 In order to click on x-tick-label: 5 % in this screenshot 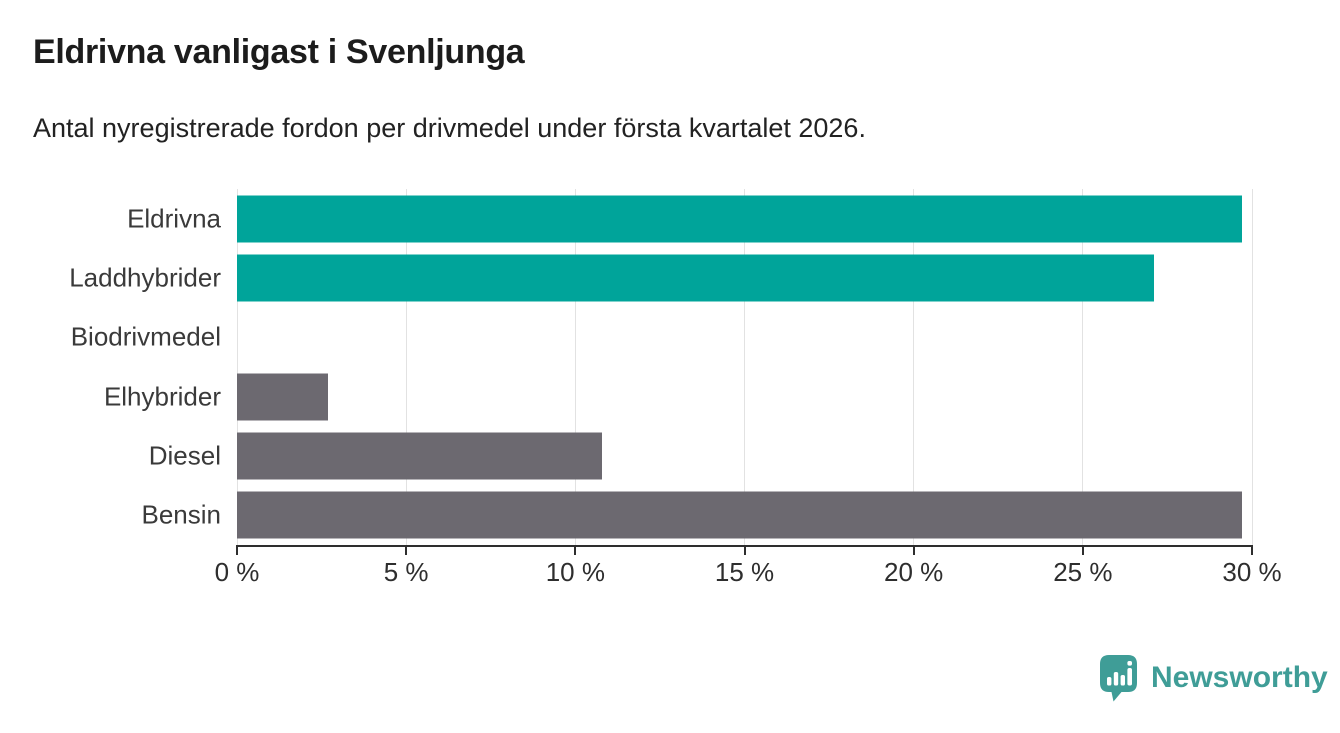, I will do `click(406, 572)`.